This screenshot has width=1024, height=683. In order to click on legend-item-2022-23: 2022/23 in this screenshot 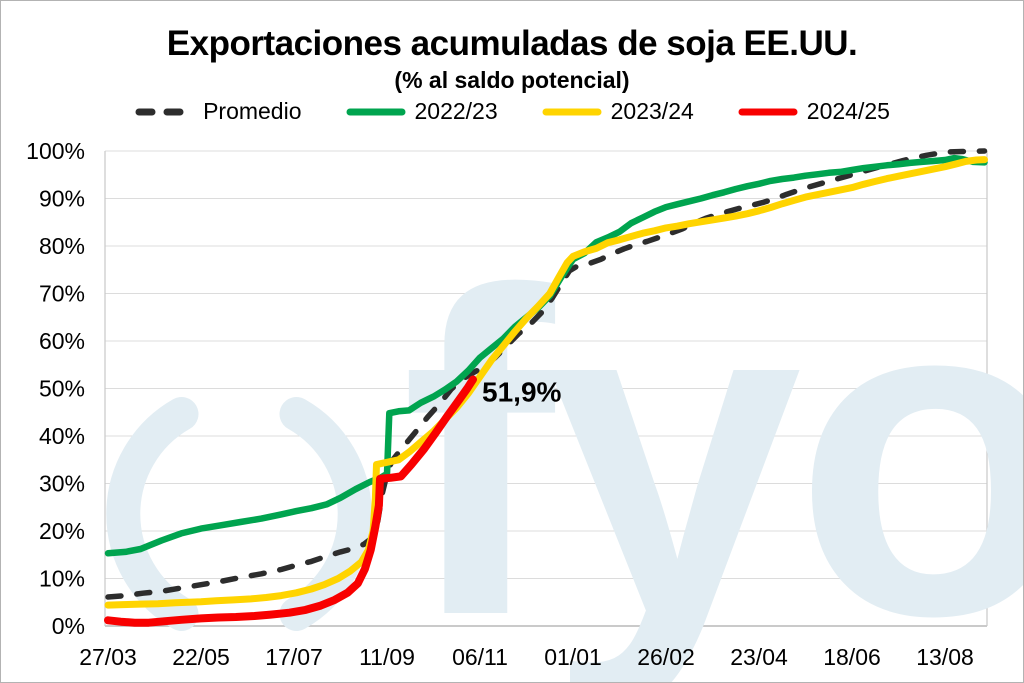, I will do `click(422, 111)`.